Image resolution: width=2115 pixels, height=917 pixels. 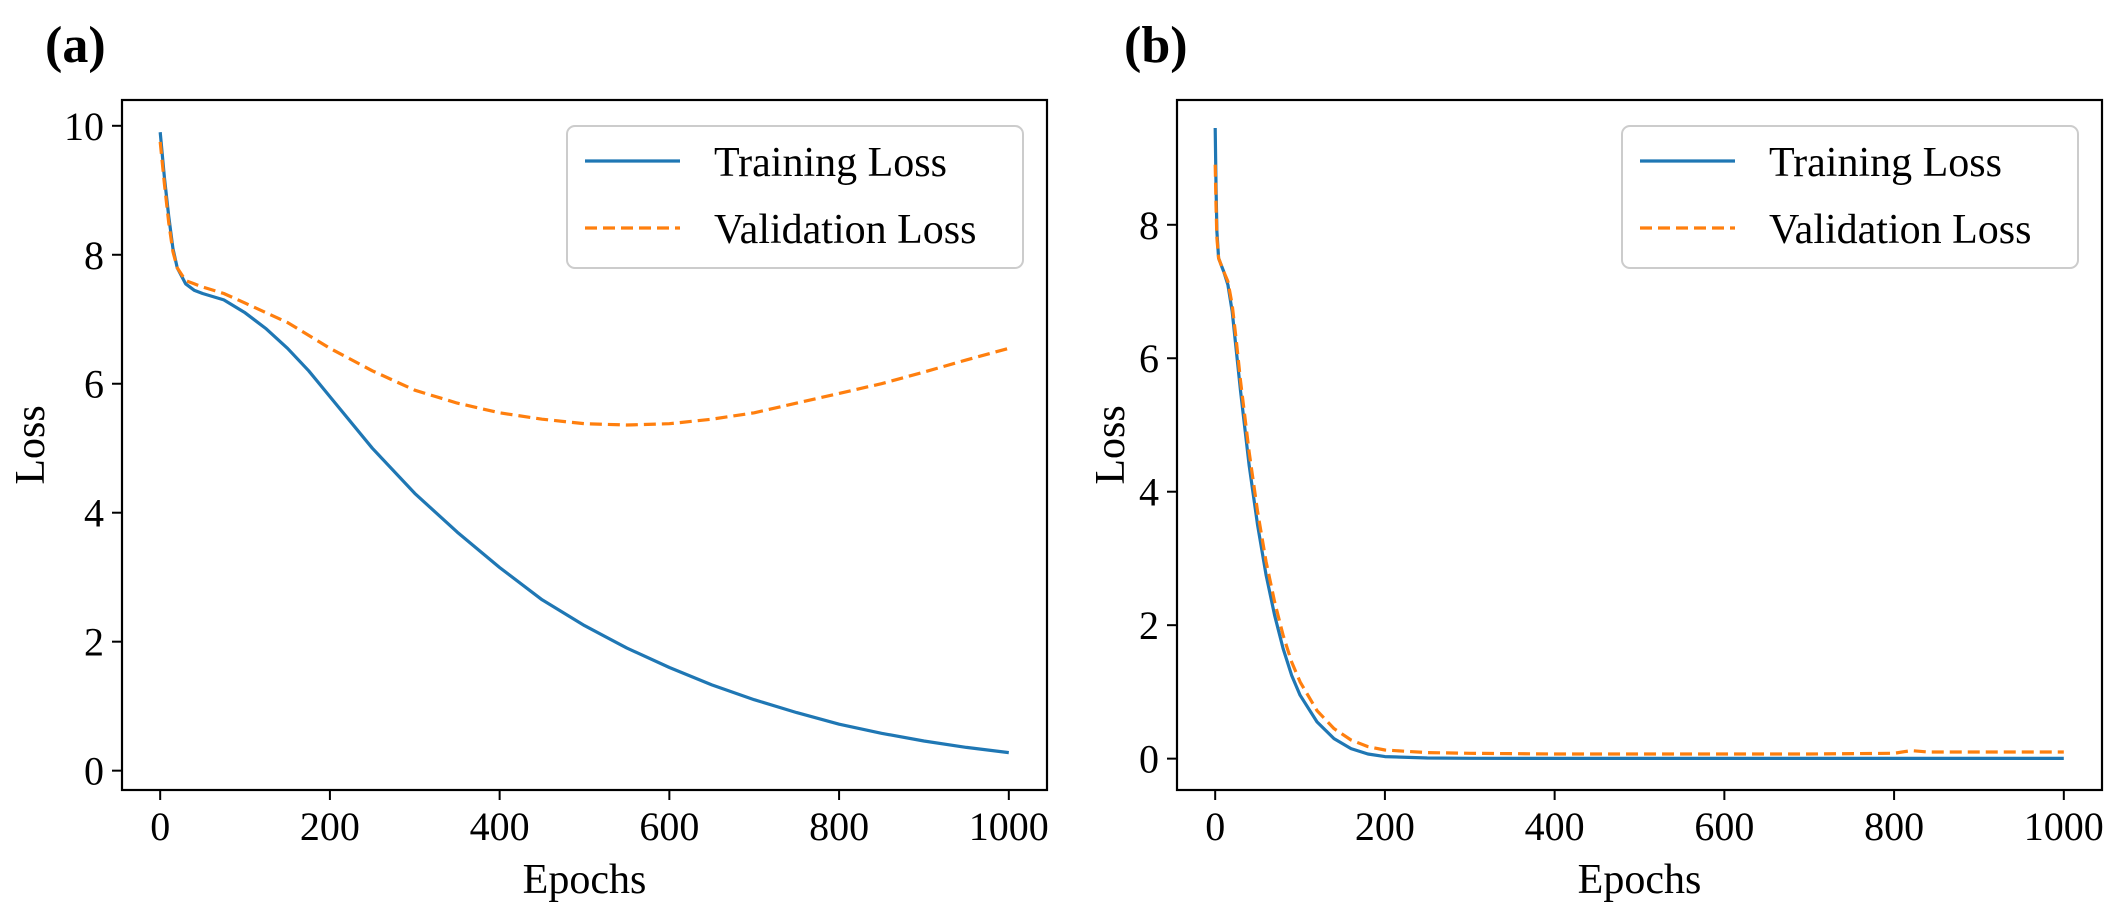 What do you see at coordinates (1149, 759) in the screenshot?
I see `y-tick-label-b-0: 0` at bounding box center [1149, 759].